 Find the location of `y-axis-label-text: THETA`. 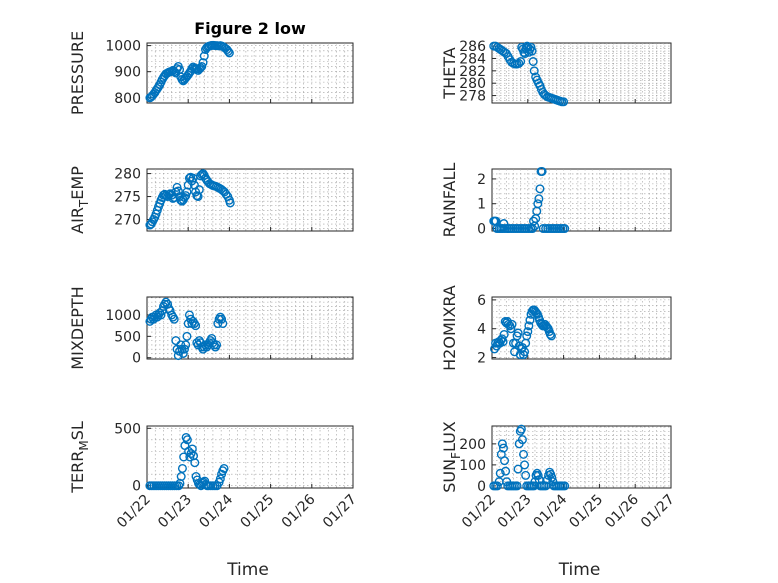

y-axis-label-text: THETA is located at coordinates (449, 73).